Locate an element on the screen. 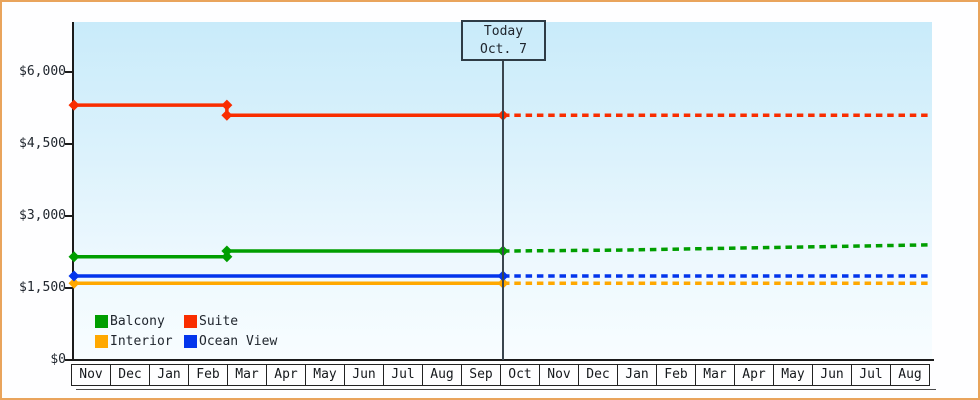  legend-item-interior: Interior is located at coordinates (139, 341).